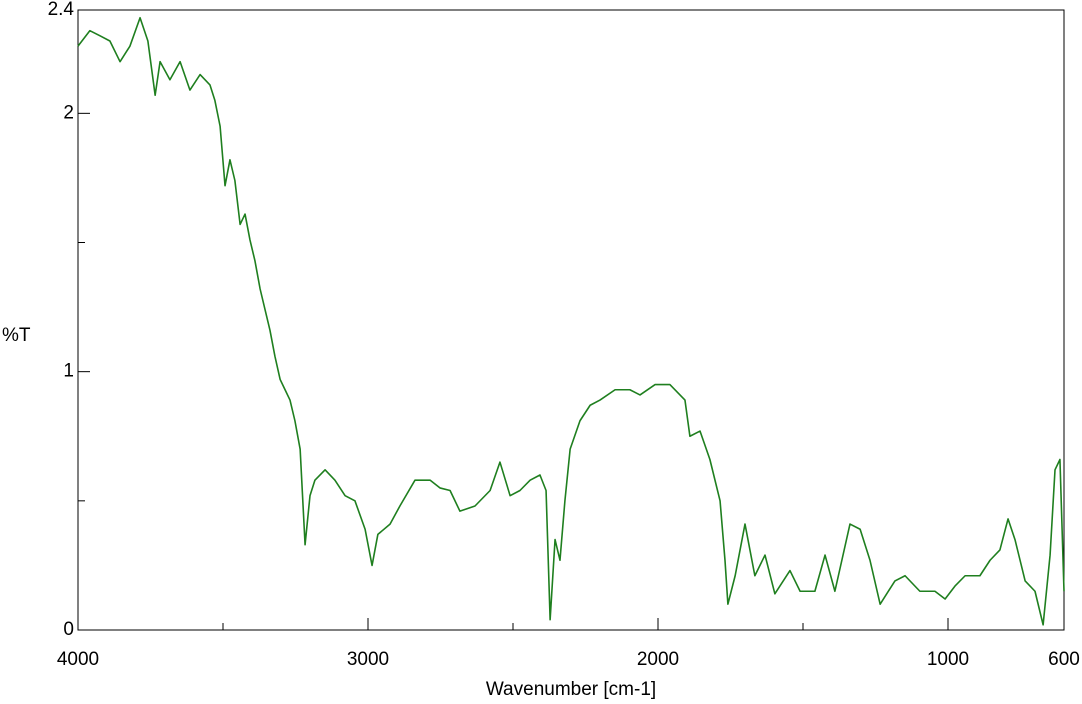 This screenshot has height=704, width=1082. I want to click on y-tick-label: 2.4, so click(61, 10).